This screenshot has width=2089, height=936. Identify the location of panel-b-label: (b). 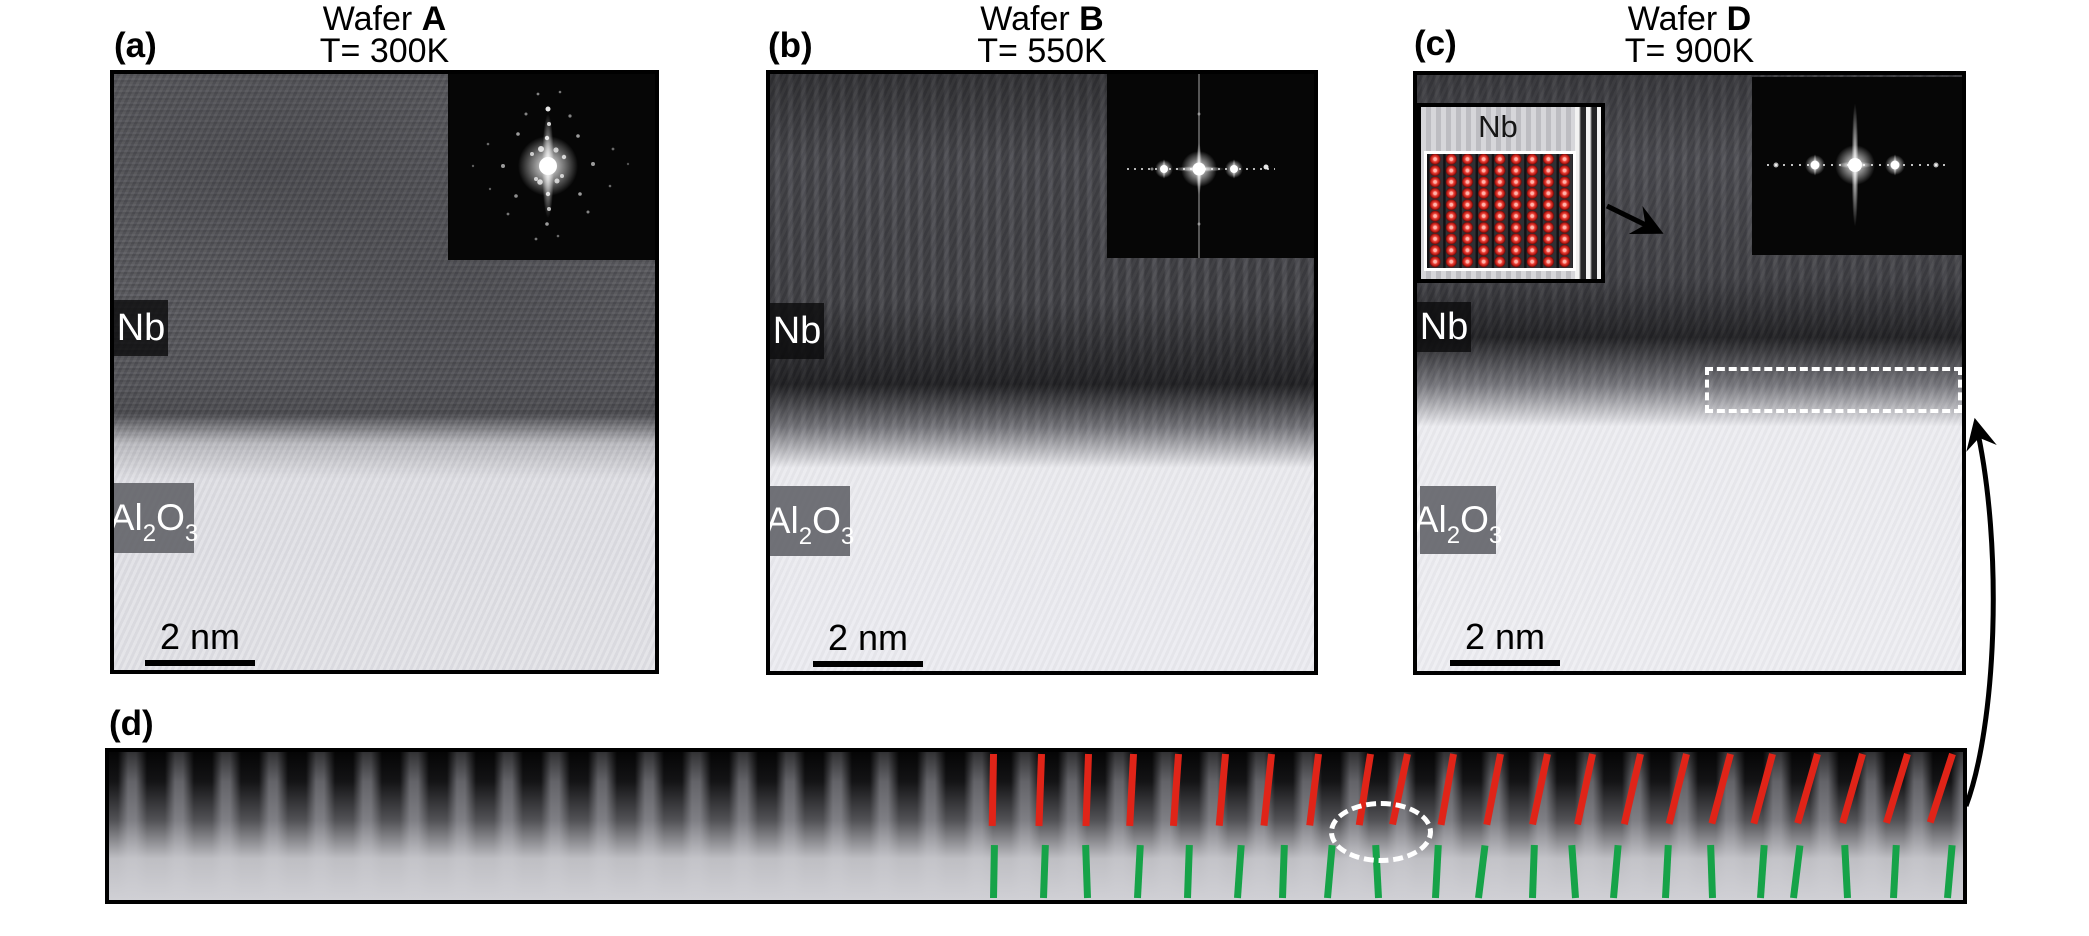
(790, 45).